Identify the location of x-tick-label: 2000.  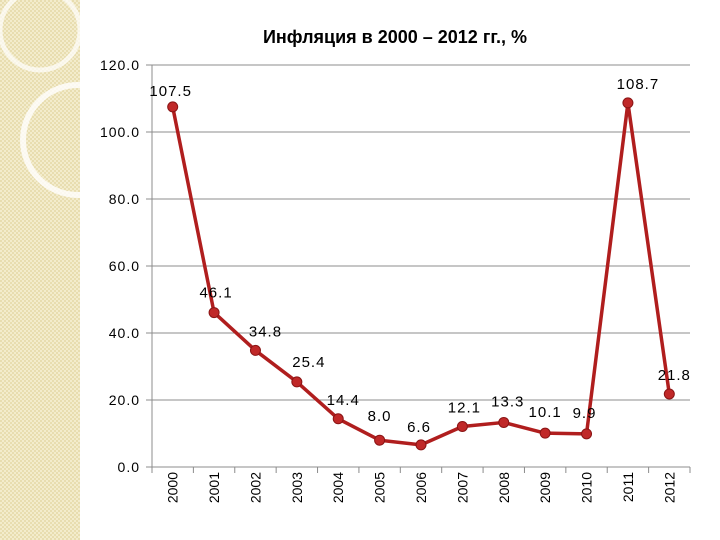
(173, 487).